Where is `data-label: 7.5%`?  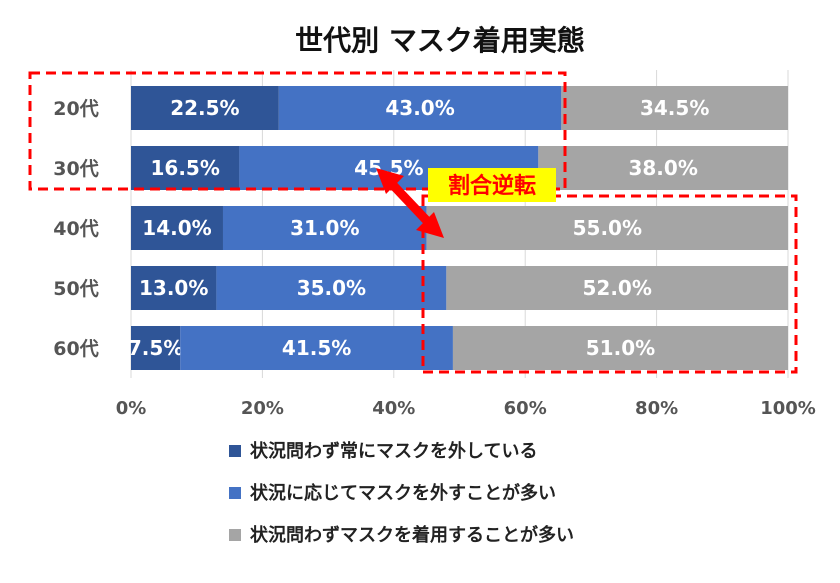 data-label: 7.5% is located at coordinates (155, 348).